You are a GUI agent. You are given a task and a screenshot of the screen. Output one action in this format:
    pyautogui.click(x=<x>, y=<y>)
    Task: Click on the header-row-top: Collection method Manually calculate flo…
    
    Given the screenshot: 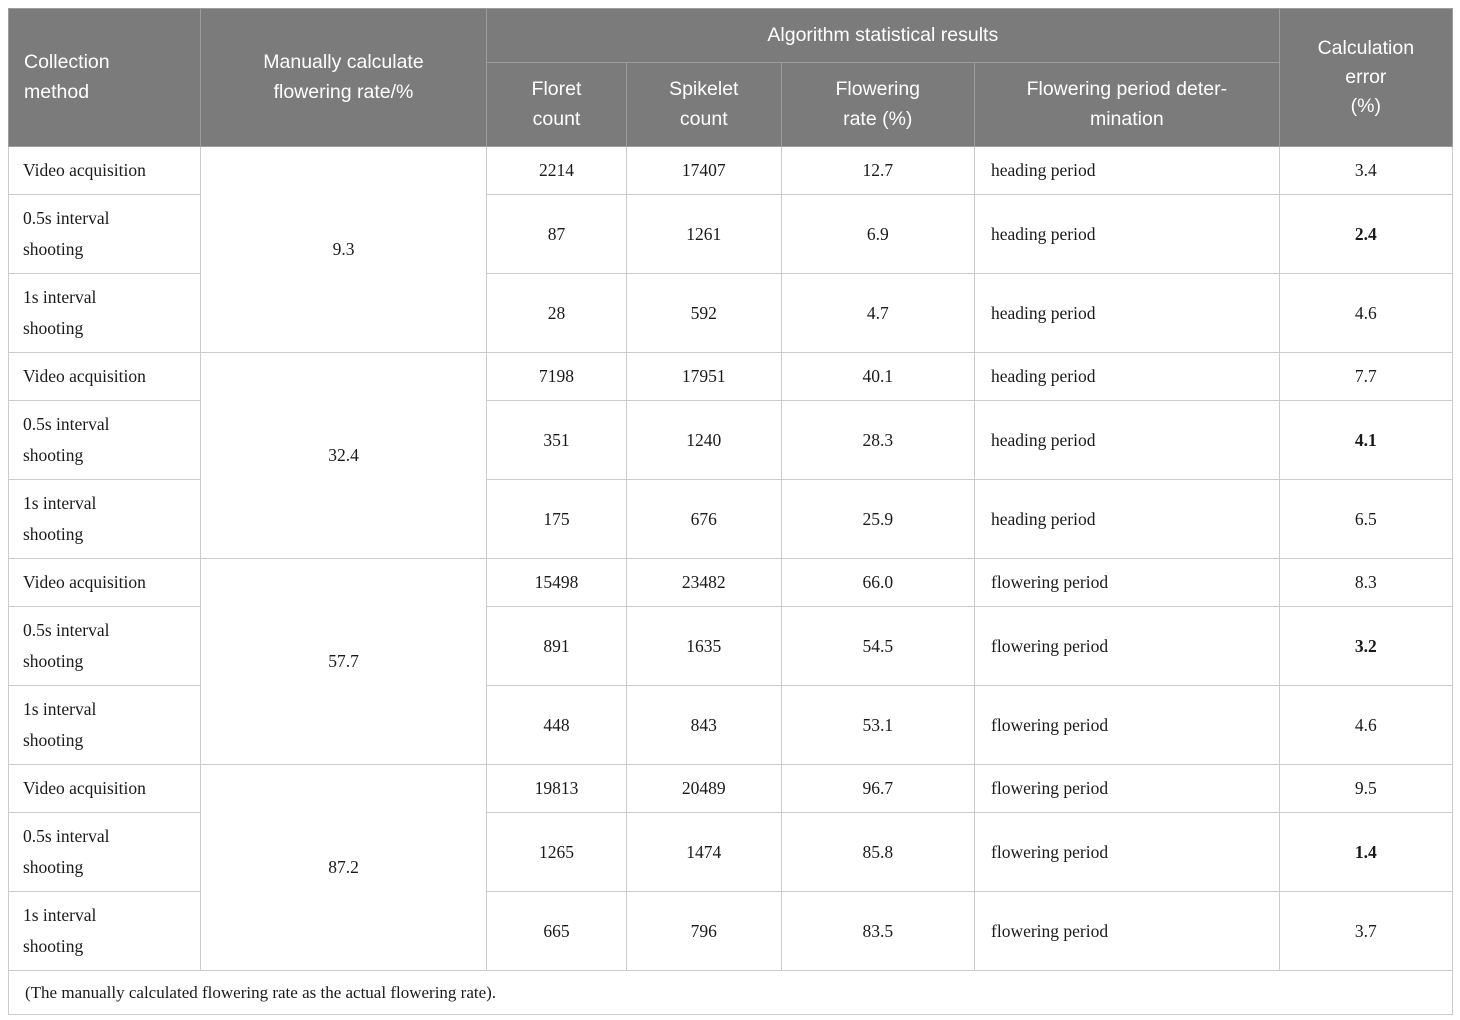 What is the action you would take?
    pyautogui.click(x=730, y=77)
    